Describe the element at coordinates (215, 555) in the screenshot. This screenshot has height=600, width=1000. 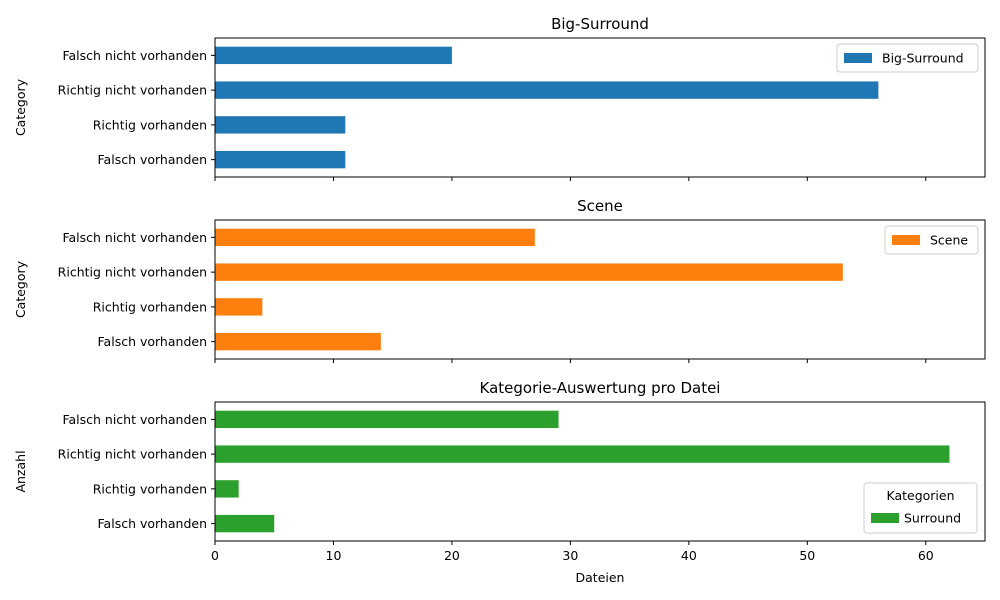
I see `x-tick-label: 0` at that location.